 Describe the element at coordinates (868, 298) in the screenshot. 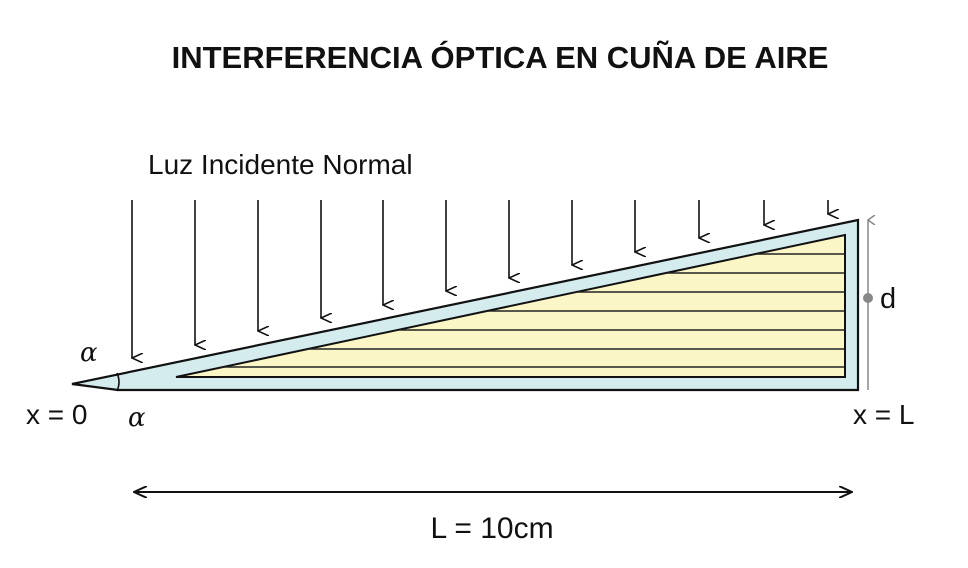

I see `thickness-marker-dot` at that location.